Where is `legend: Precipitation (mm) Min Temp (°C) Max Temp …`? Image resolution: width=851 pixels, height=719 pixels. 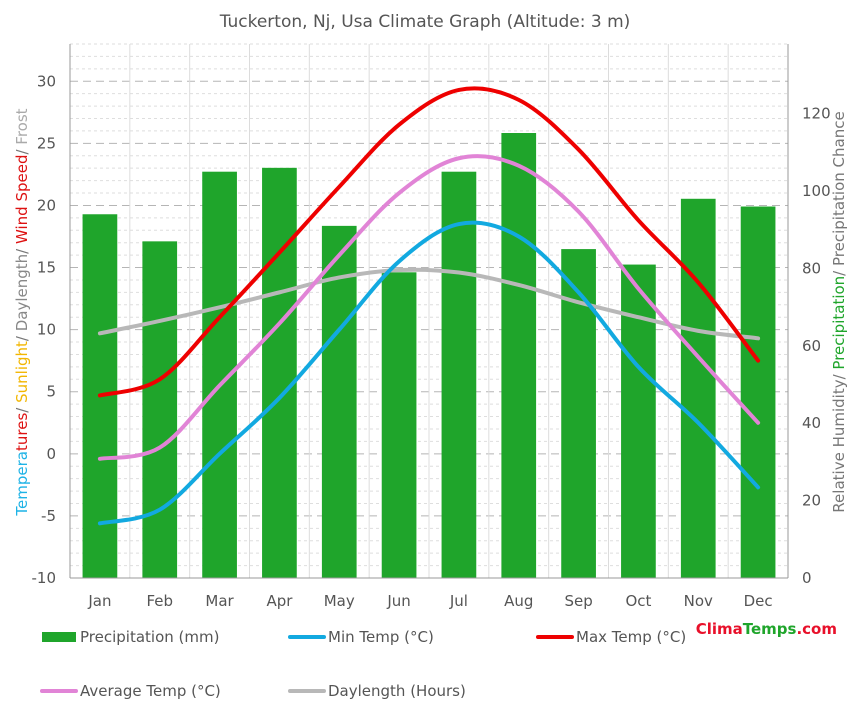
legend: Precipitation (mm) Min Temp (°C) Max Temp … is located at coordinates (363, 664).